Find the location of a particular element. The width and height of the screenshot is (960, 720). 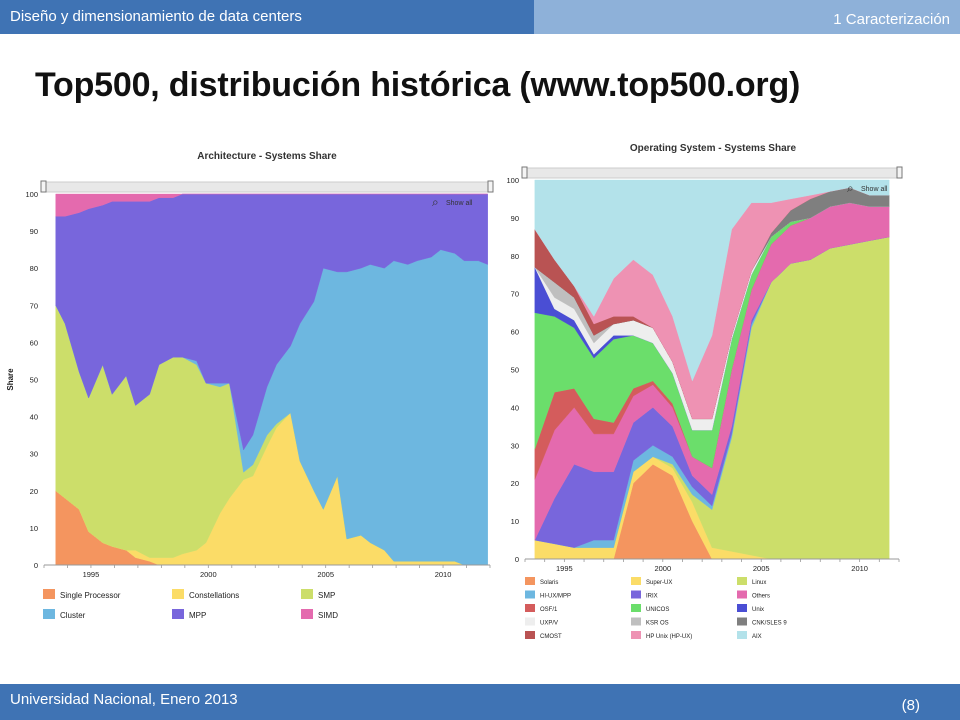

legend-label-uxp-v: UXP/V is located at coordinates (549, 624).